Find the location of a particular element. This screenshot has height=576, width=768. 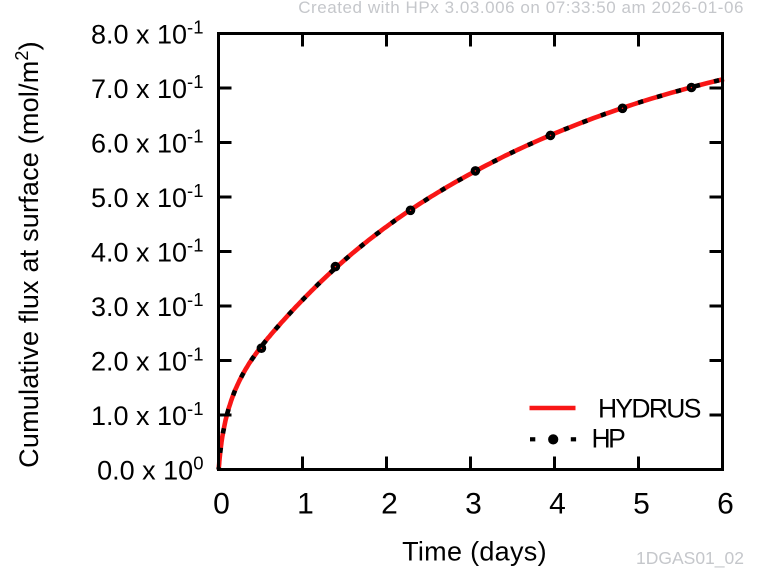

svg-text: 3 is located at coordinates (473, 504).